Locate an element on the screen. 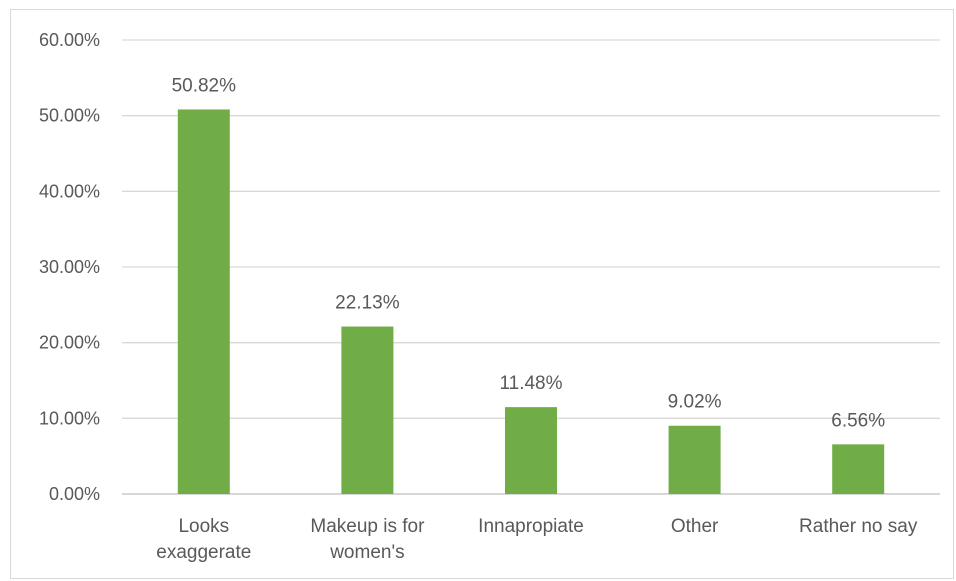  y-tick-label: 30.00% is located at coordinates (69, 267).